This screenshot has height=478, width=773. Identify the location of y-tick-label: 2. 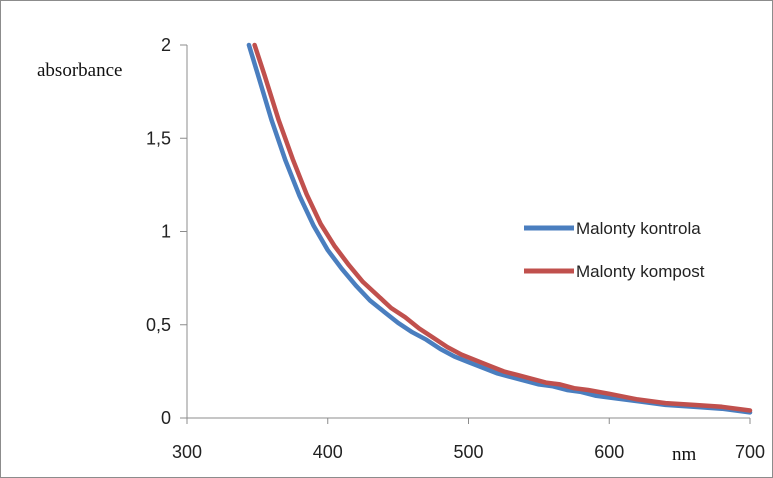
(166, 45).